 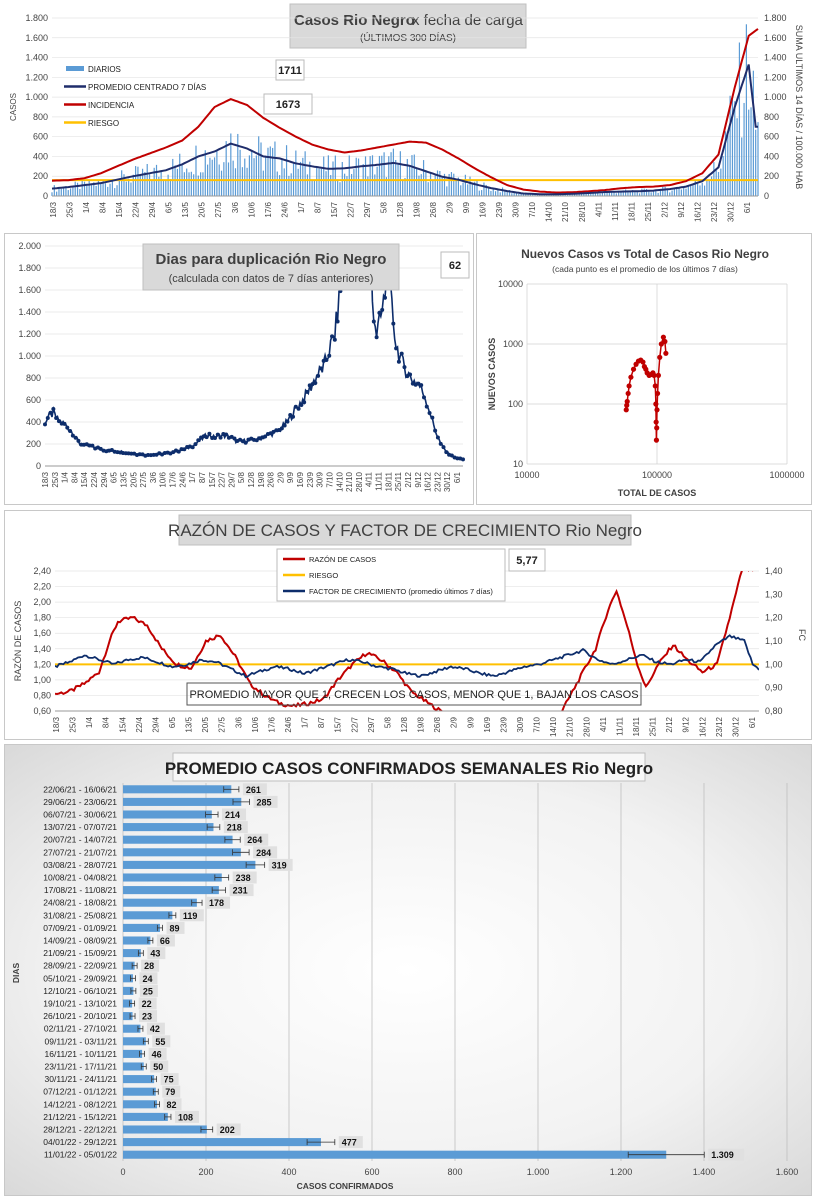 What do you see at coordinates (29, 290) in the screenshot?
I see `y-tick-label: 1.600` at bounding box center [29, 290].